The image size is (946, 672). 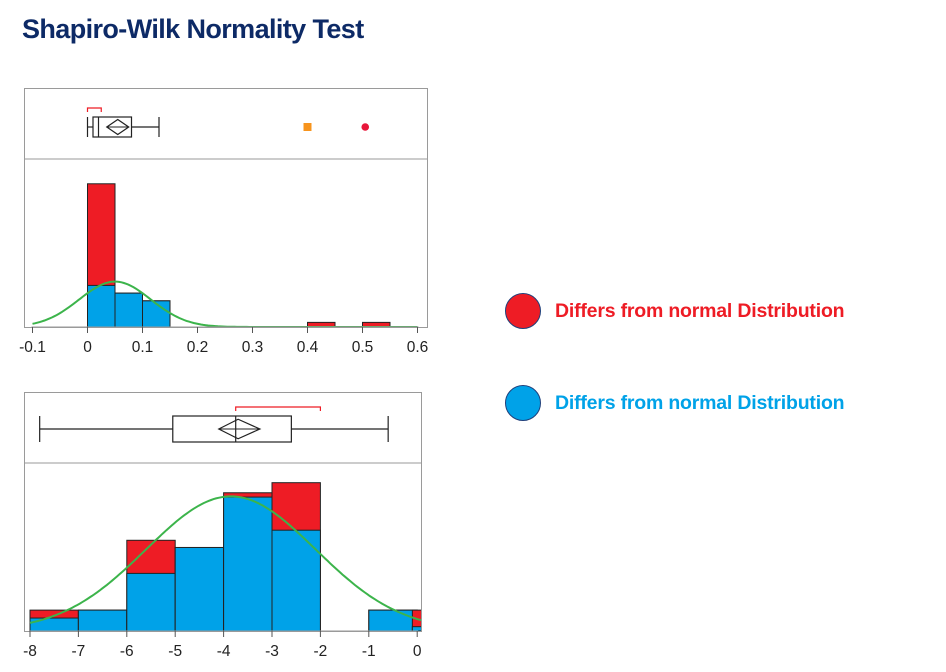 I want to click on chart-1-x-tick-label-6: 0.5, so click(x=363, y=347).